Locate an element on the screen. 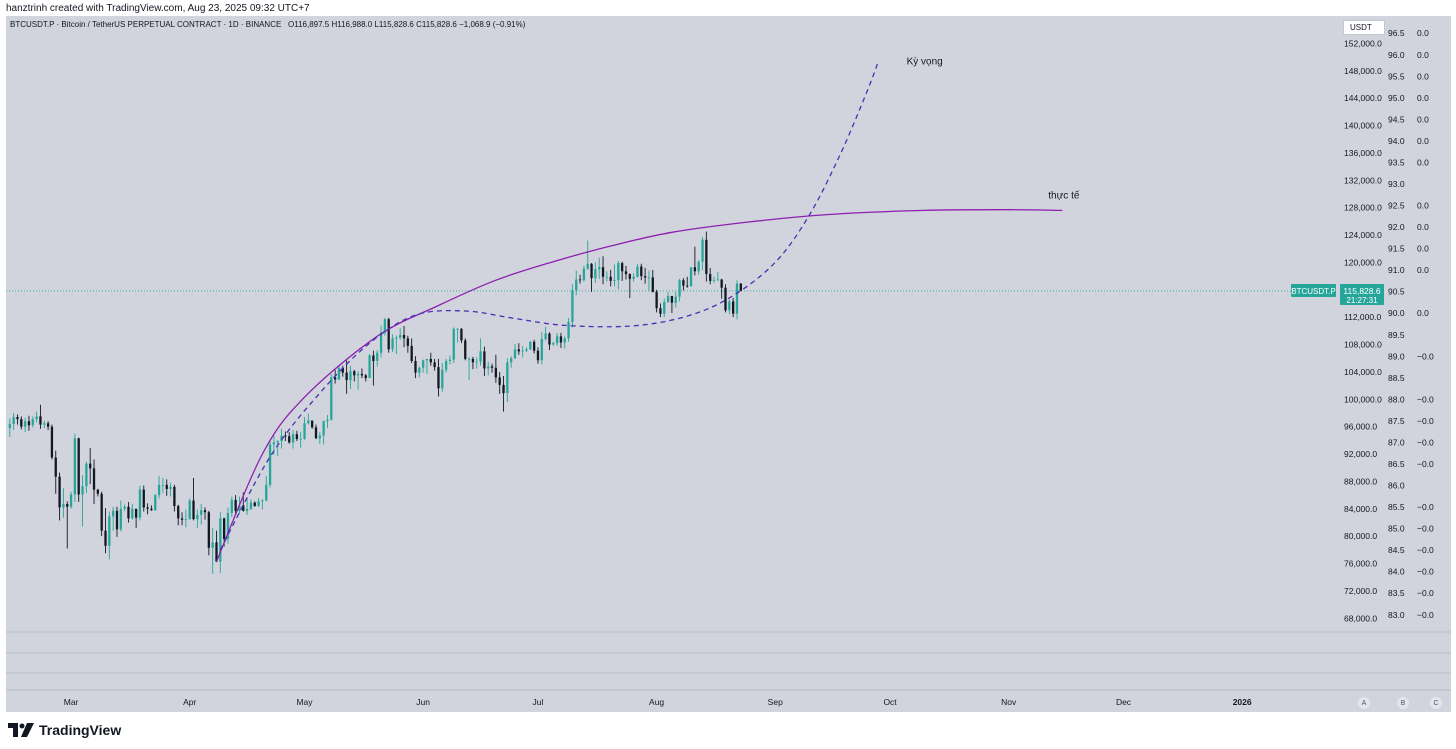  price-tick-label: 92,000.0 is located at coordinates (1360, 454).